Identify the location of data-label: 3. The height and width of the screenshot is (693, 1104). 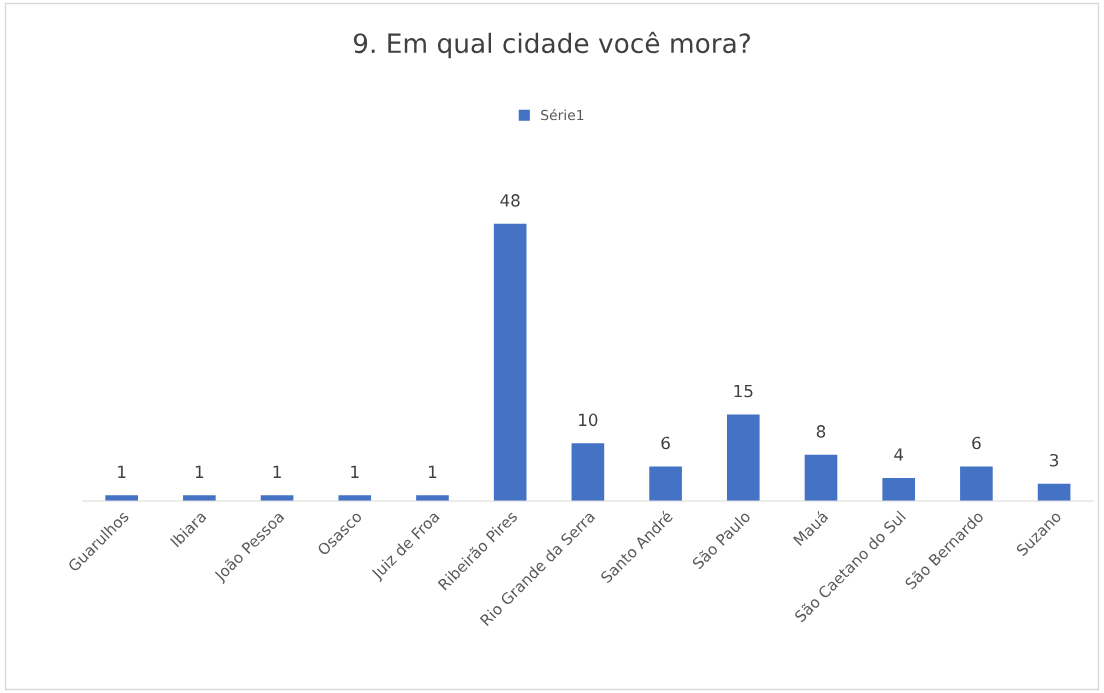
(1054, 460).